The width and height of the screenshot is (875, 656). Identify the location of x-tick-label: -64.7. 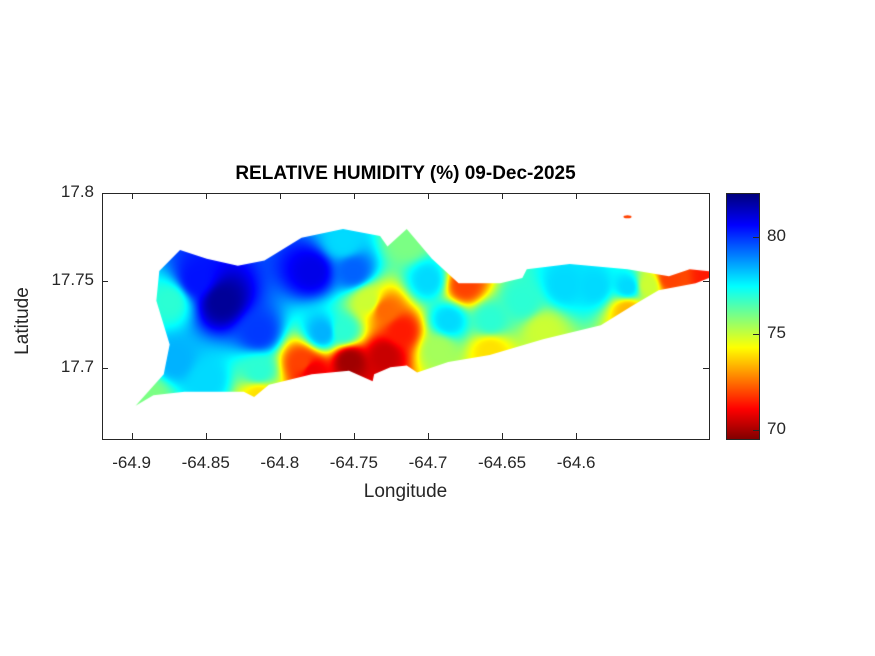
(428, 462).